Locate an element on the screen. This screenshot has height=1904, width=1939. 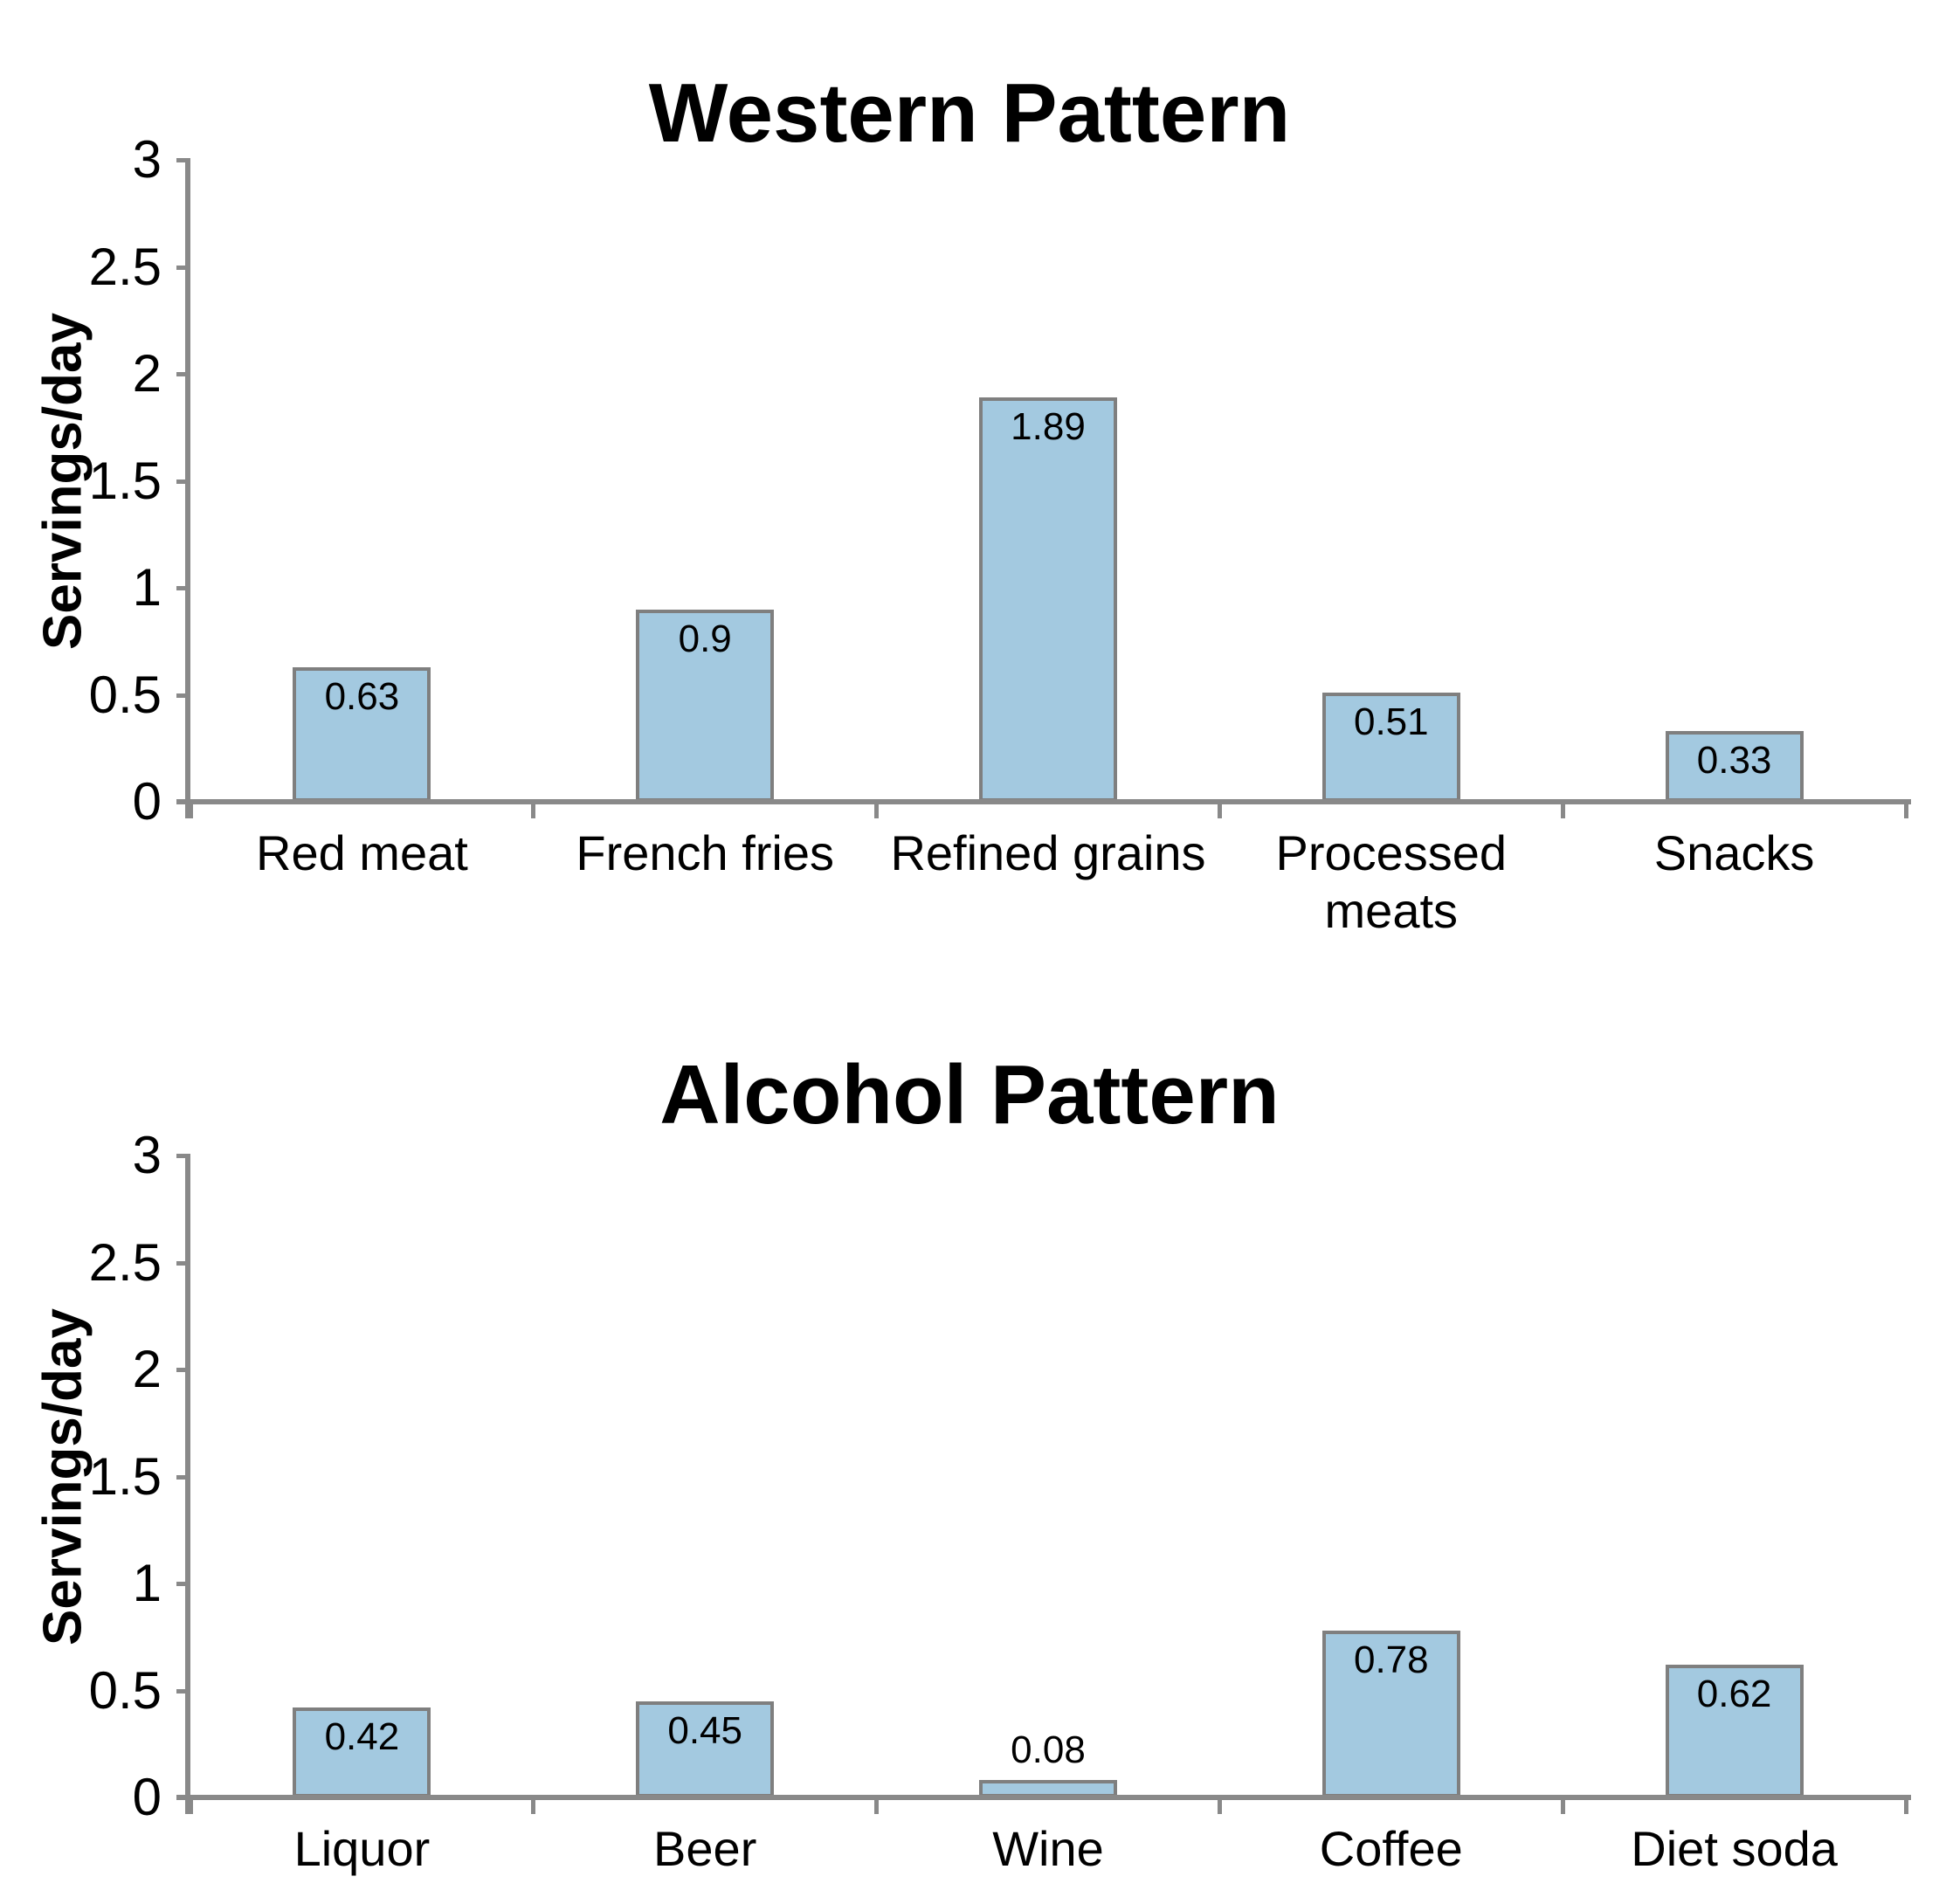
x-category-label: Snacks is located at coordinates (1734, 852).